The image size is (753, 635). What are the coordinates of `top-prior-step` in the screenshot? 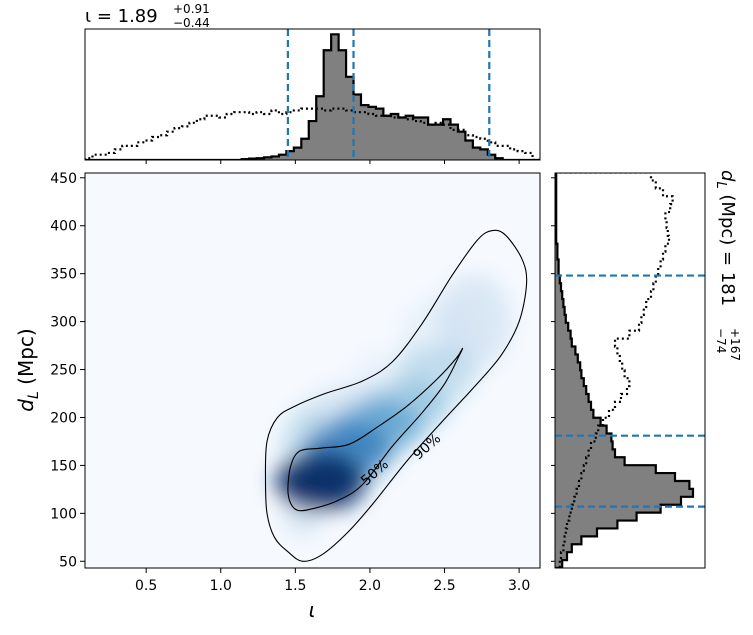 It's located at (312, 133).